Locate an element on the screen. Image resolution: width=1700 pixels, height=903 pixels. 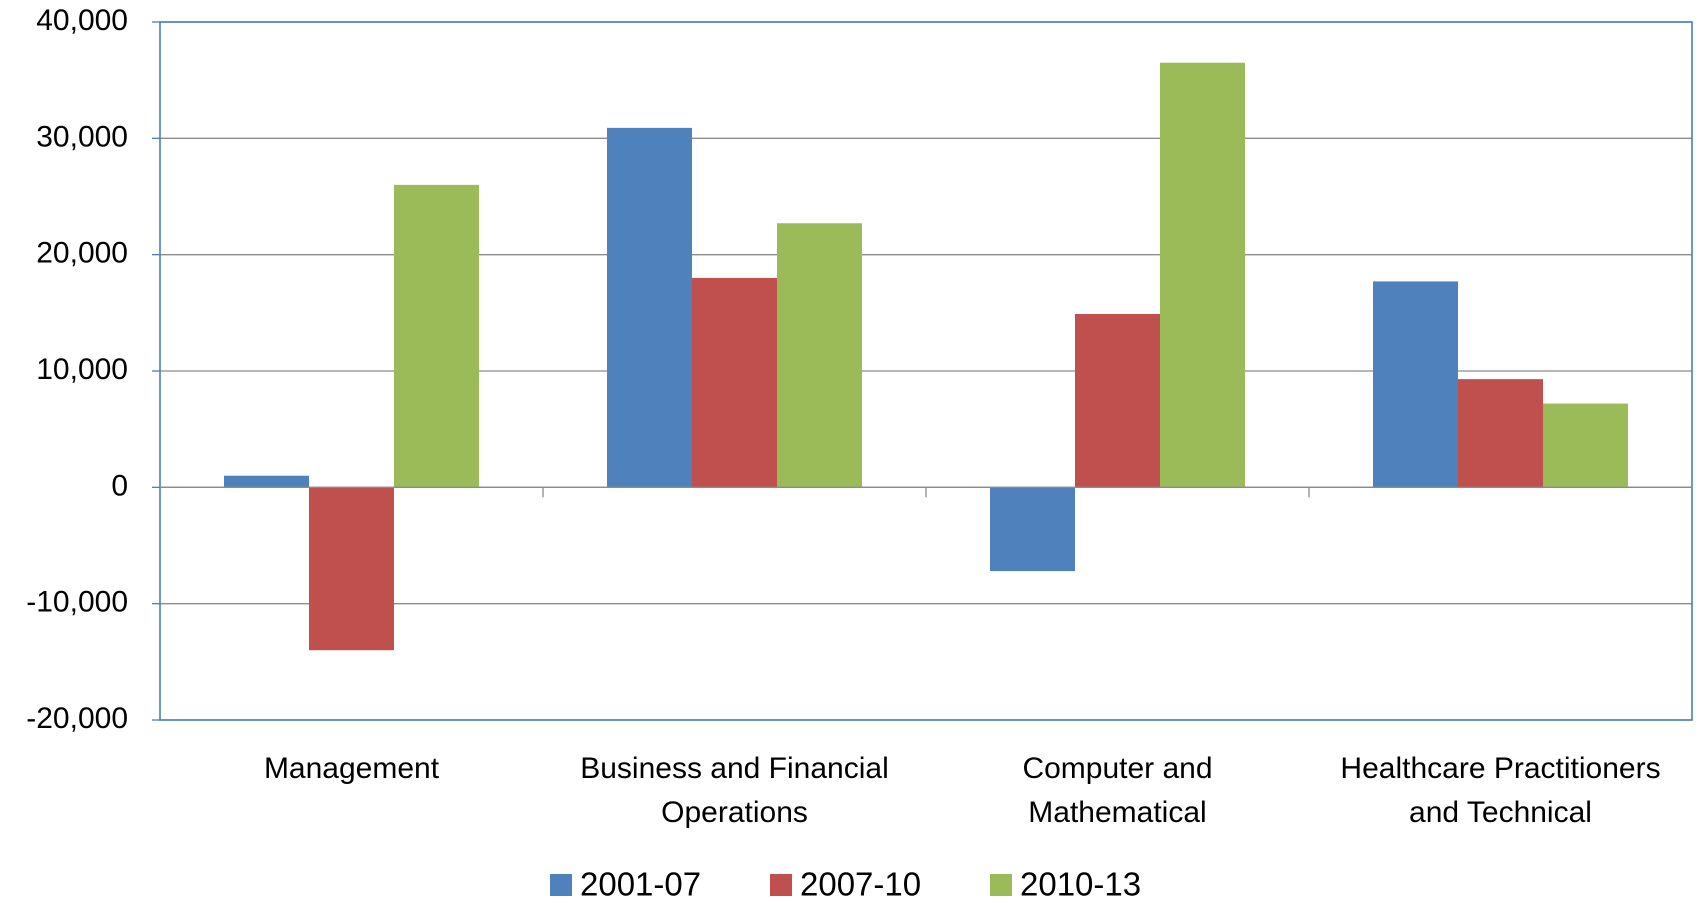
y-tick-label: 0 is located at coordinates (119, 485).